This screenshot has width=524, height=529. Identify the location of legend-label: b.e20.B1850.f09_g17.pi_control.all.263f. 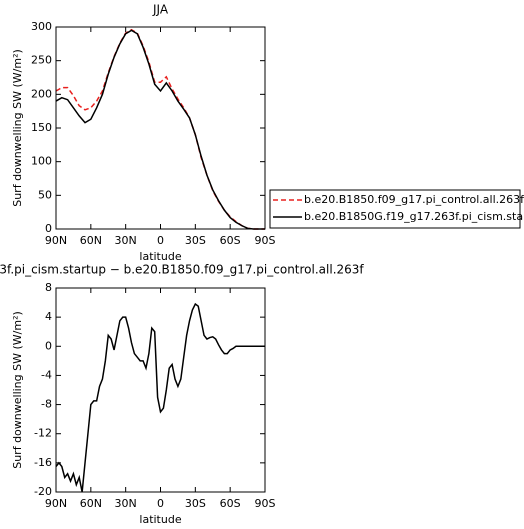
(414, 199).